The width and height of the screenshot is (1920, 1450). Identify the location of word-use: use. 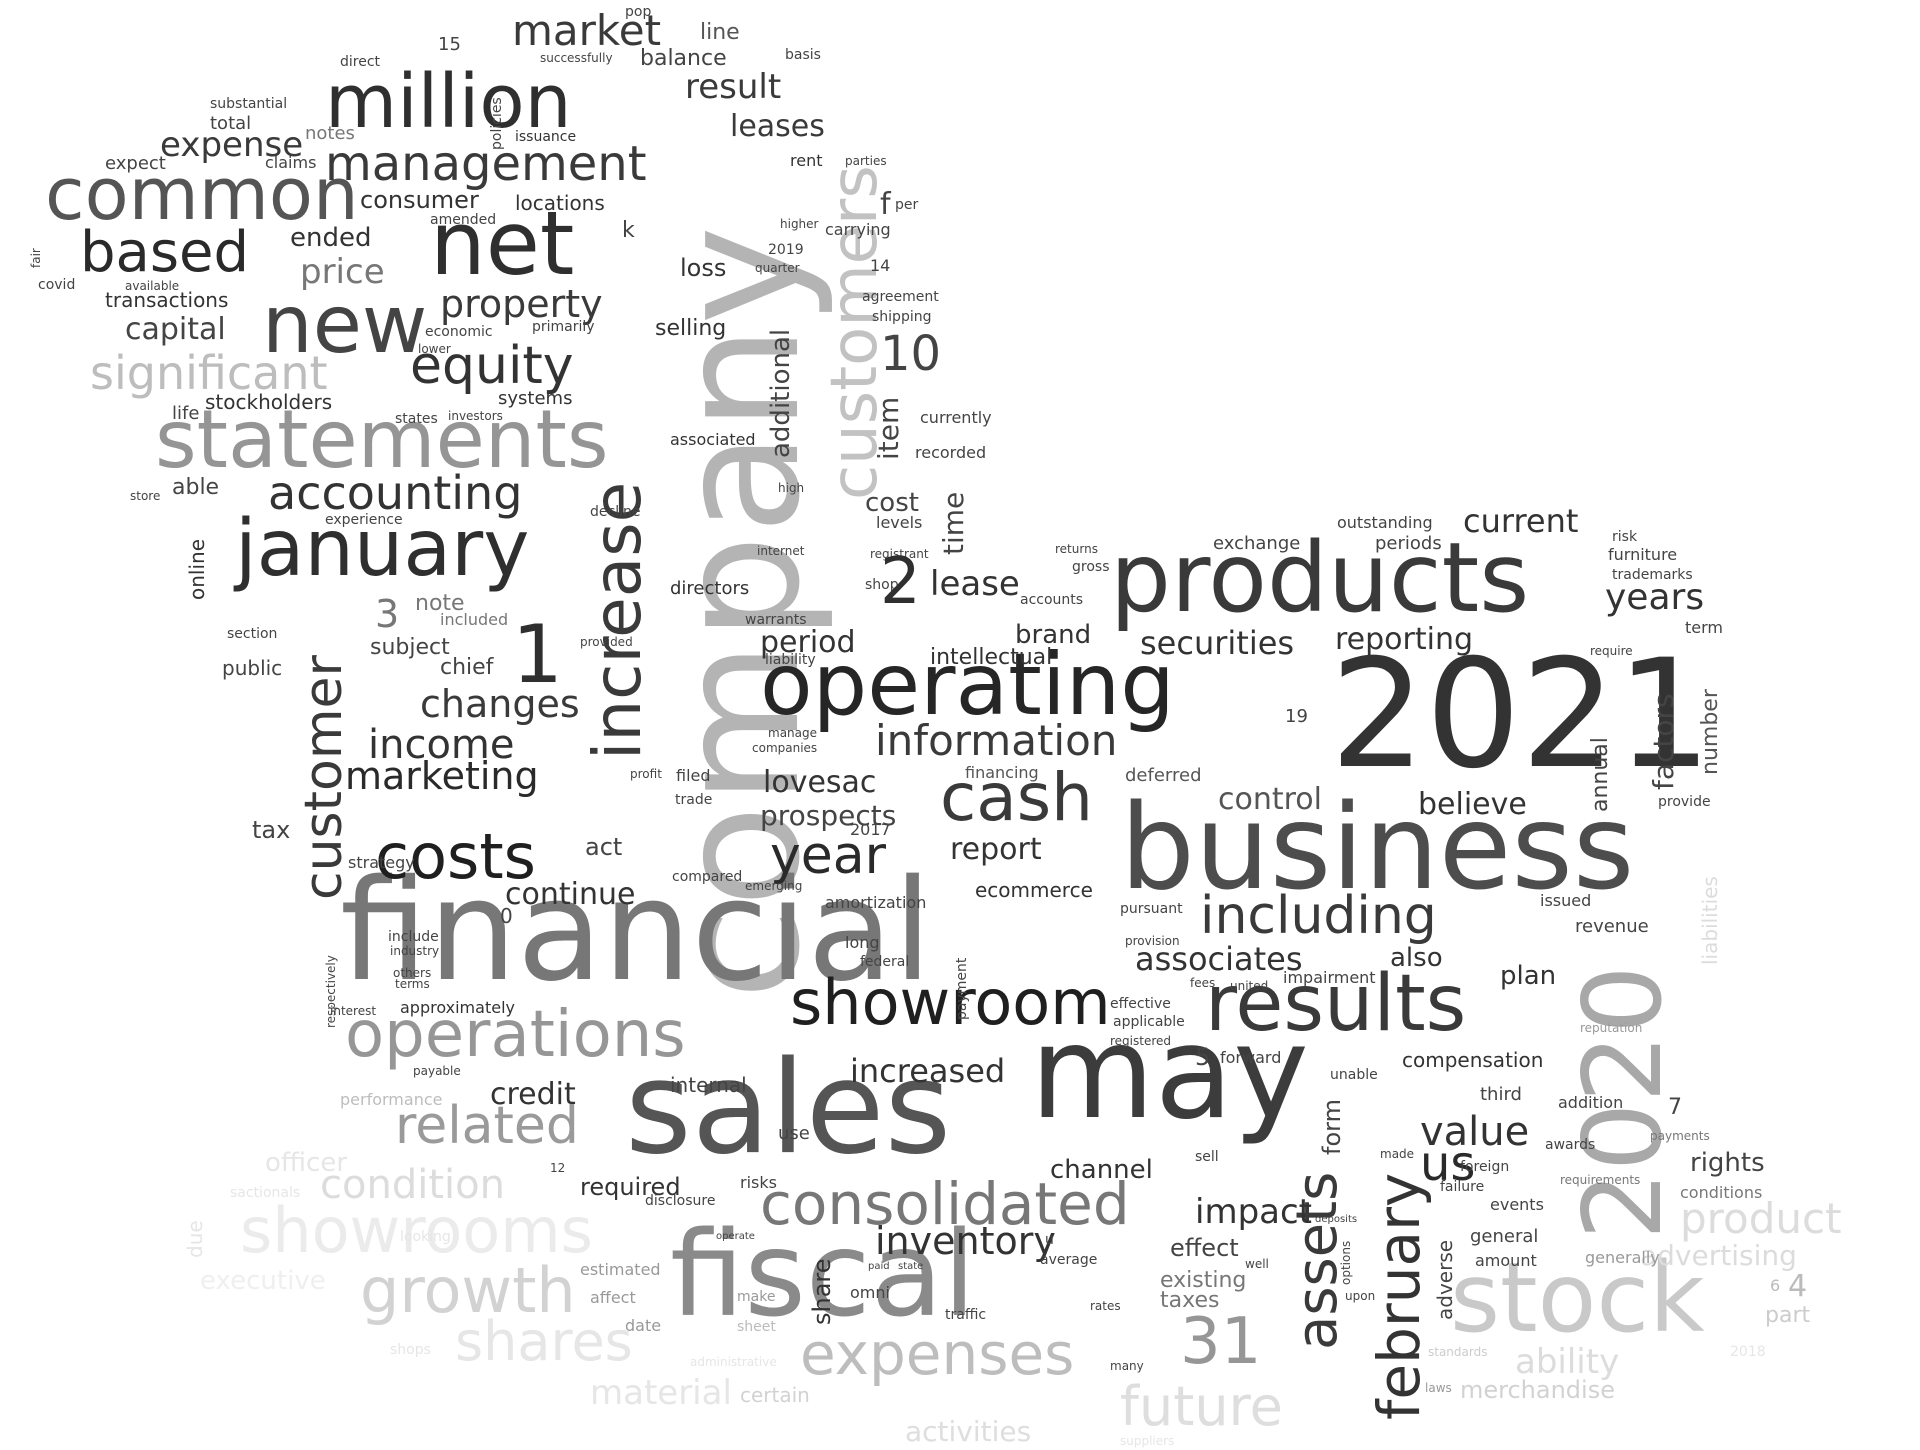
(794, 1133).